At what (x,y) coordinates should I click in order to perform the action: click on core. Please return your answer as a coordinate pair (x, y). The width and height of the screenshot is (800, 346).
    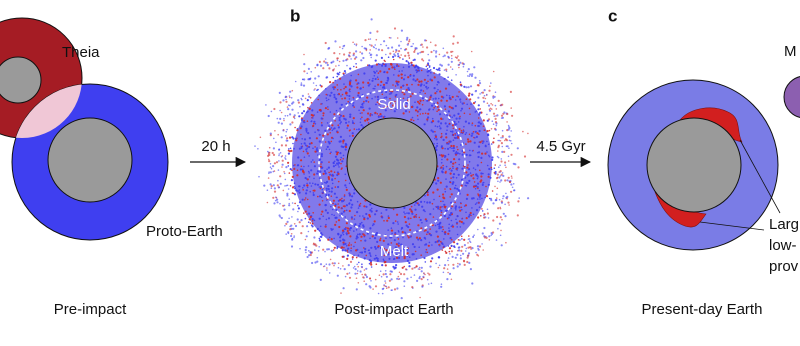
    Looking at the image, I should click on (392, 163).